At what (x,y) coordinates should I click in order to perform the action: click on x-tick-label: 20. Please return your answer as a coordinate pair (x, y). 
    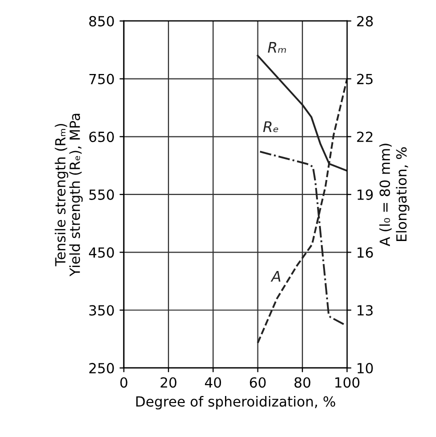
    Looking at the image, I should click on (168, 382).